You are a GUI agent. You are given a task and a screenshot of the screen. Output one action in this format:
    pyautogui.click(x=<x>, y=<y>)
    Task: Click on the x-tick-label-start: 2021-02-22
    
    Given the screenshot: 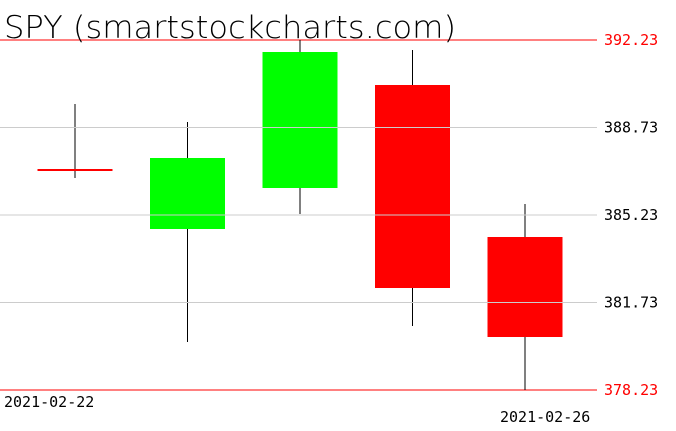 What is the action you would take?
    pyautogui.click(x=49, y=402)
    